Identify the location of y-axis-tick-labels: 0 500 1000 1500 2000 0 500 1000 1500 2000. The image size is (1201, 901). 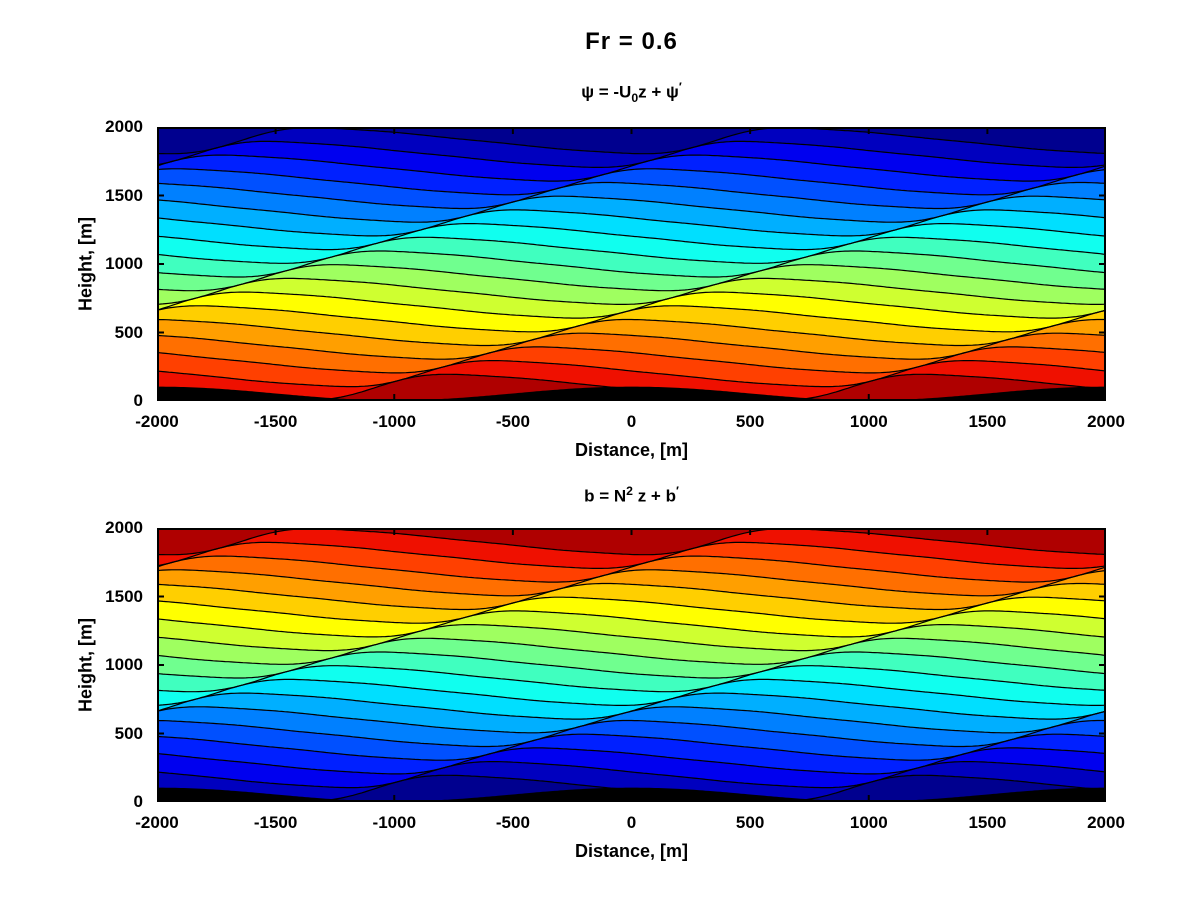
(100, 450).